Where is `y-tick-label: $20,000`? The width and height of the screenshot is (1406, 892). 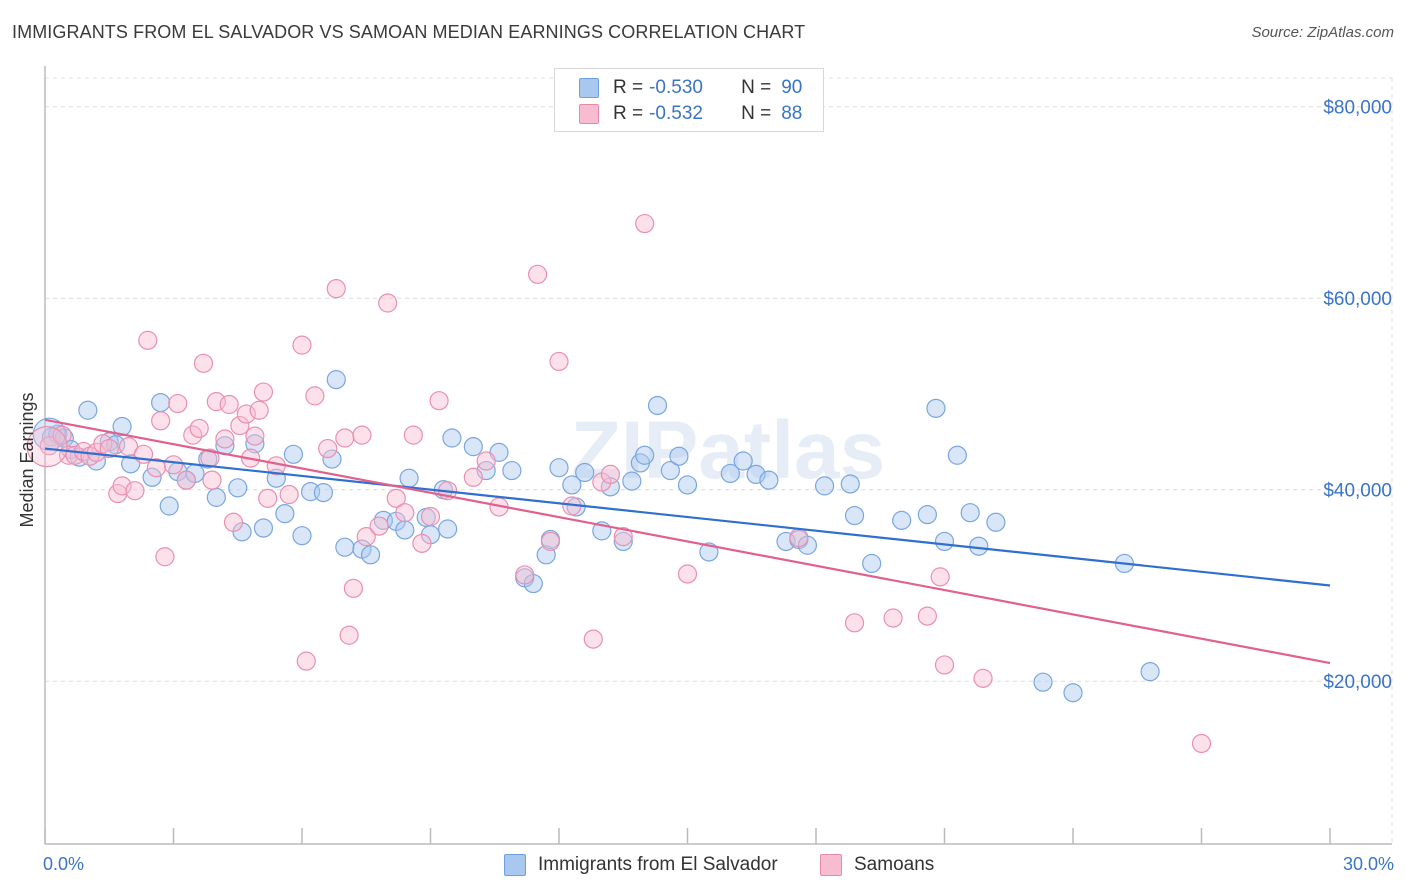
y-tick-label: $20,000 is located at coordinates (1357, 682).